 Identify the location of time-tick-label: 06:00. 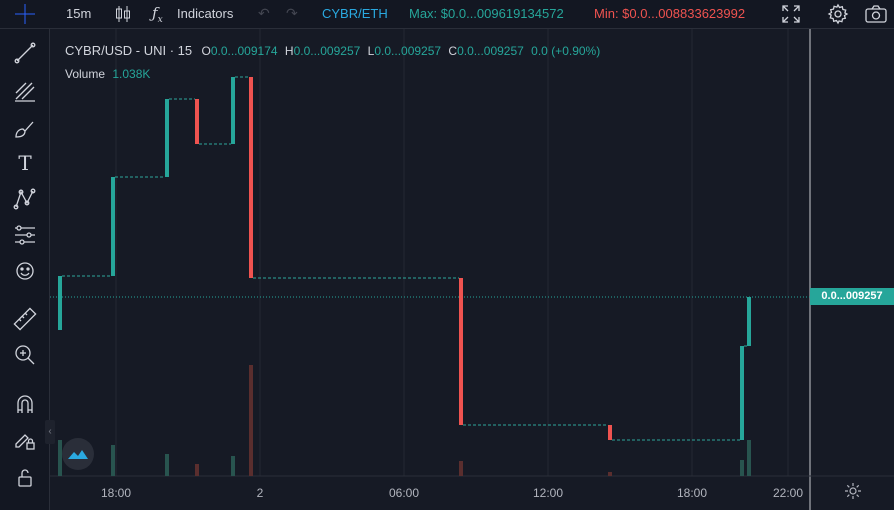
(404, 493).